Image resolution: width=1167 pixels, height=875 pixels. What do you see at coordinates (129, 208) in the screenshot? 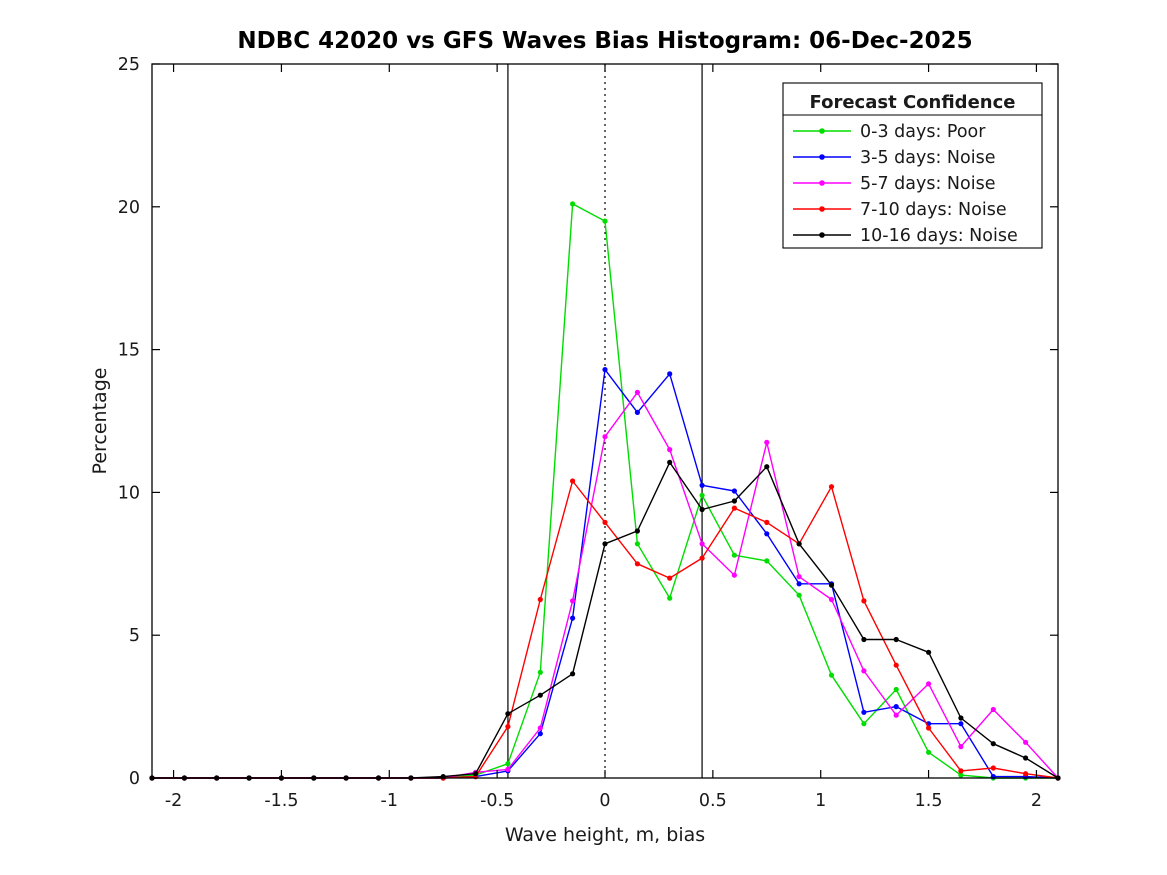
I see `y-tick-label: 20` at bounding box center [129, 208].